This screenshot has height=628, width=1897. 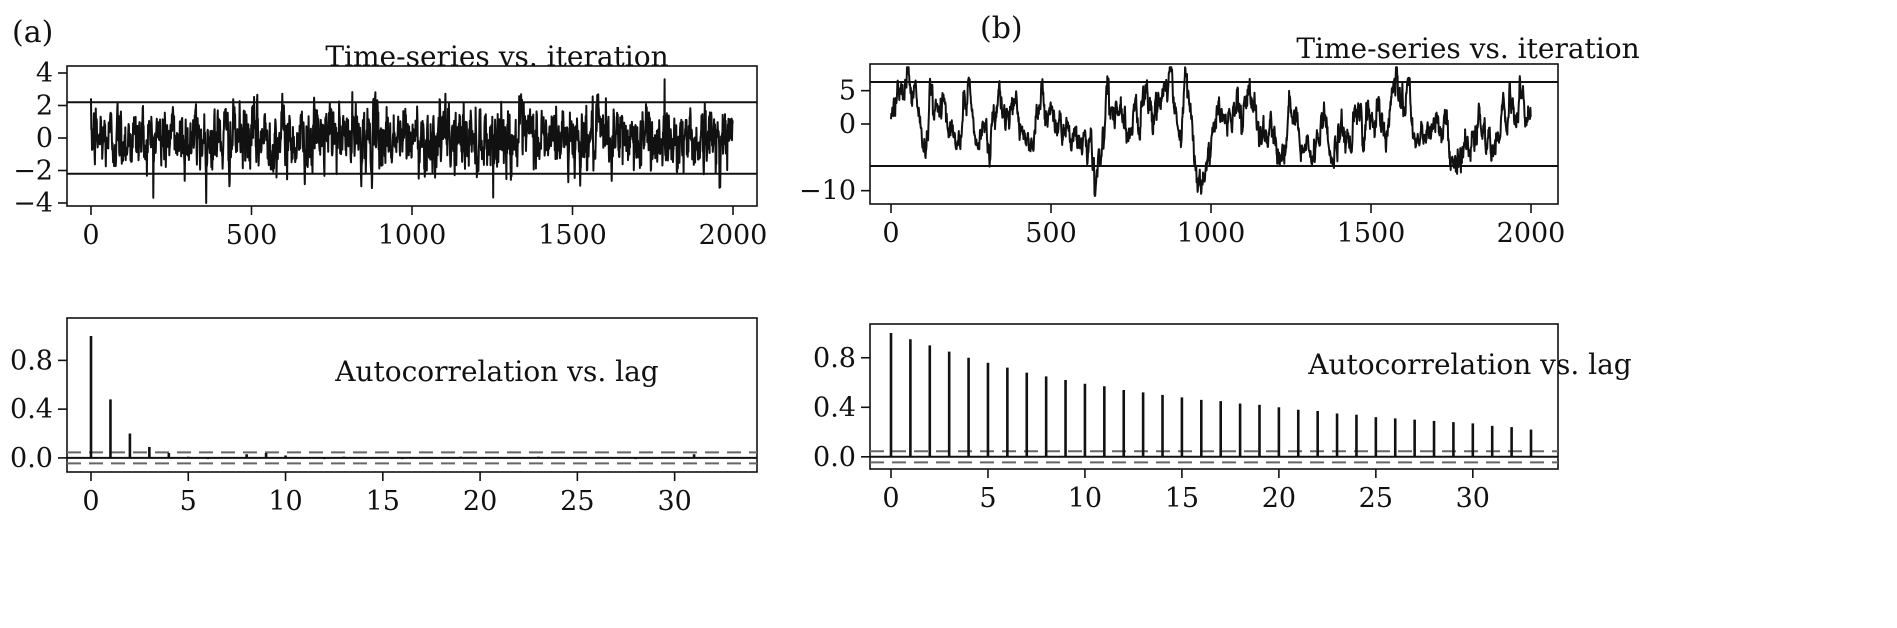 What do you see at coordinates (33, 171) in the screenshot?
I see `y-tick-label: −2` at bounding box center [33, 171].